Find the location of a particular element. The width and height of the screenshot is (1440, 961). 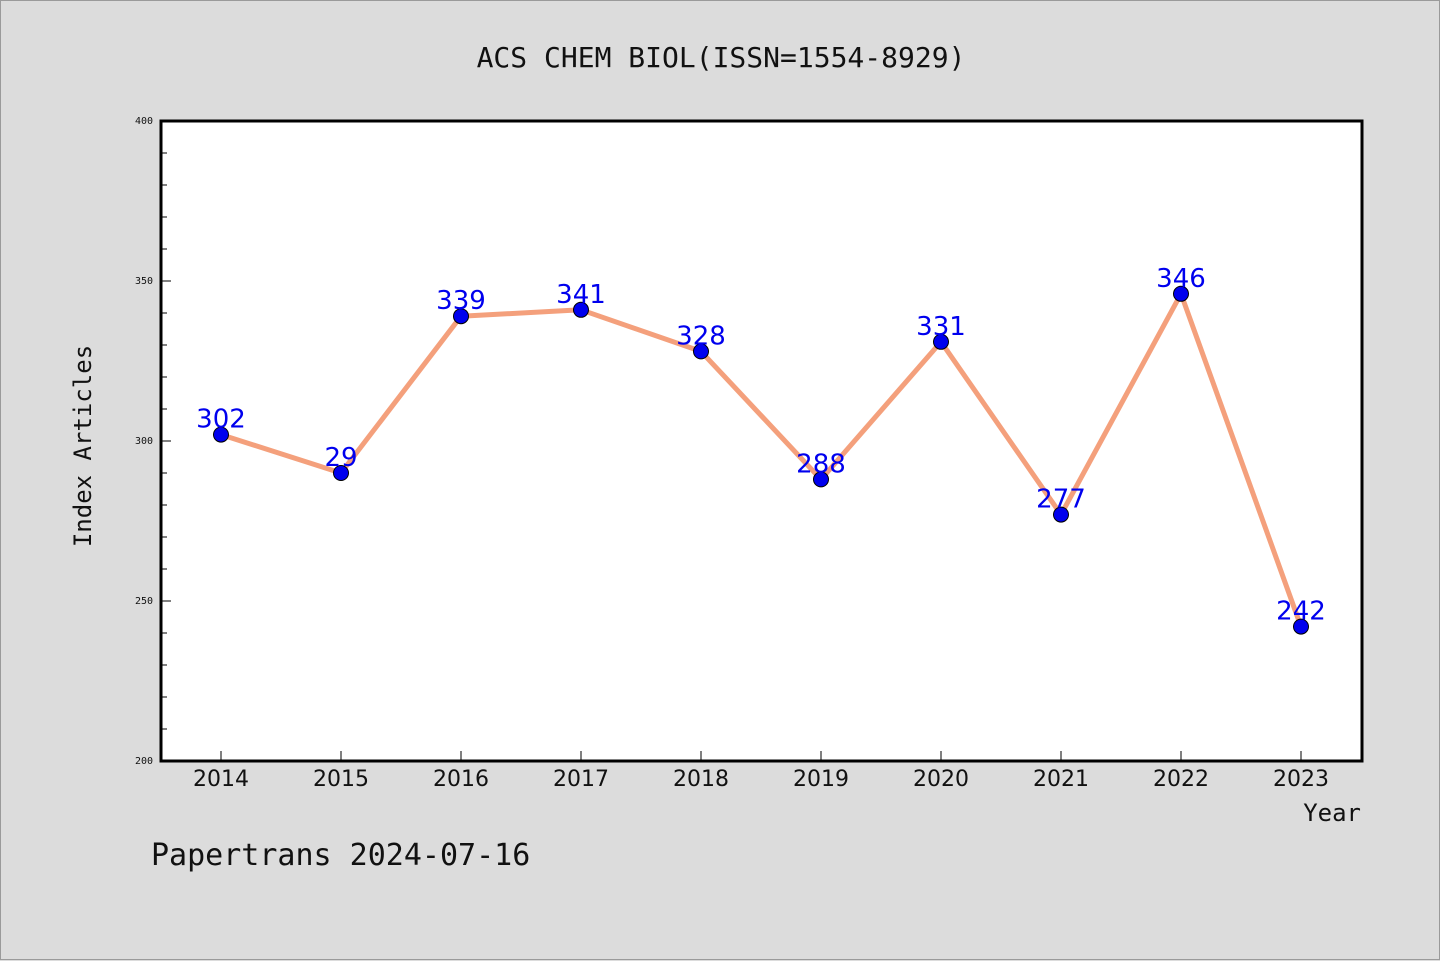

y-tick-label: 200 is located at coordinates (144, 761).